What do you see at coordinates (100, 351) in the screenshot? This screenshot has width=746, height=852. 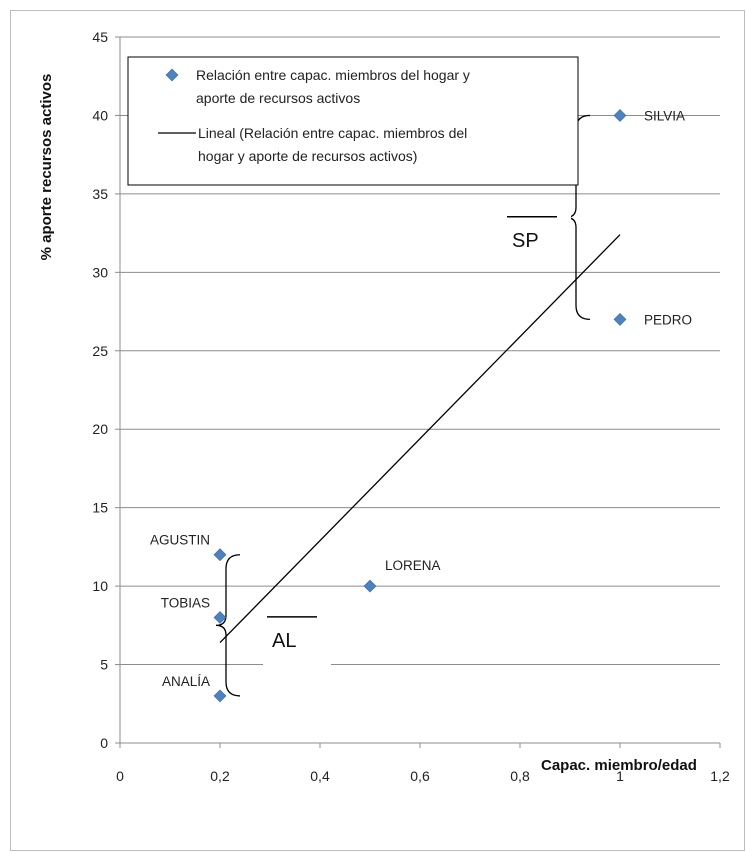 I see `y-tick-label: 25` at bounding box center [100, 351].